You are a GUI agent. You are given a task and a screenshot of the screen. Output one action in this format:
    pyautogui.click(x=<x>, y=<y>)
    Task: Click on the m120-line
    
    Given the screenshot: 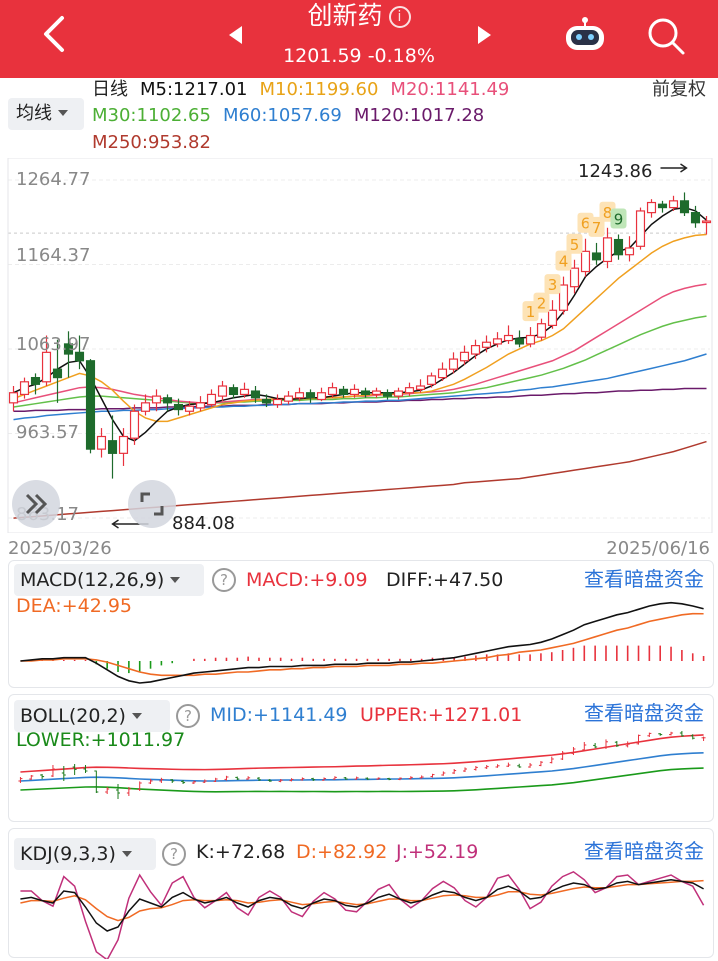 What is the action you would take?
    pyautogui.click(x=360, y=400)
    